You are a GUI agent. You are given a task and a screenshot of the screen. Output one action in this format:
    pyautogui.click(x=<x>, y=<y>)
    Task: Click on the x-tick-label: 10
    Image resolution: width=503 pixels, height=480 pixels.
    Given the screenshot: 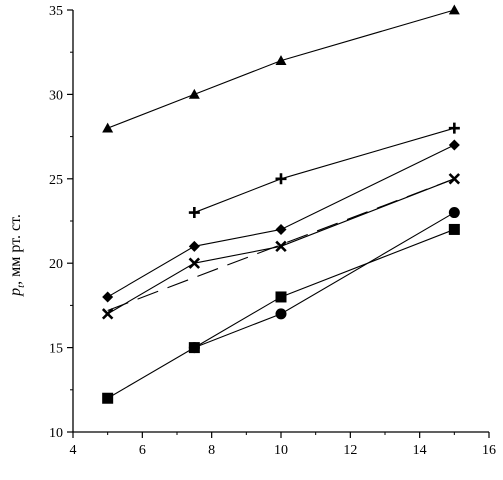 What is the action you would take?
    pyautogui.click(x=281, y=450)
    